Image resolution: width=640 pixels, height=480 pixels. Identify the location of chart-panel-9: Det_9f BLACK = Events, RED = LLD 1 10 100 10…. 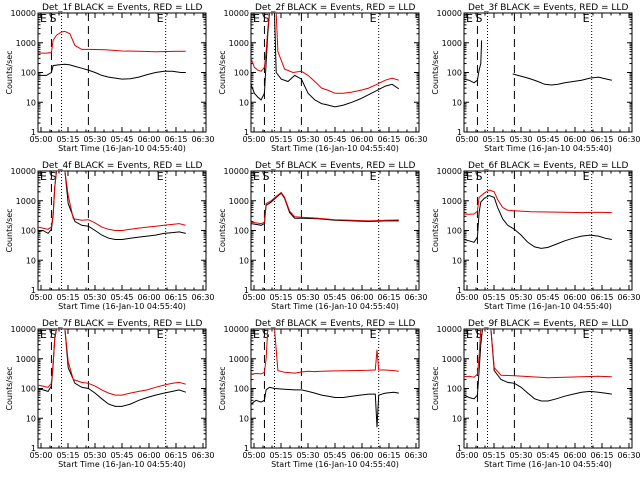
(535, 394).